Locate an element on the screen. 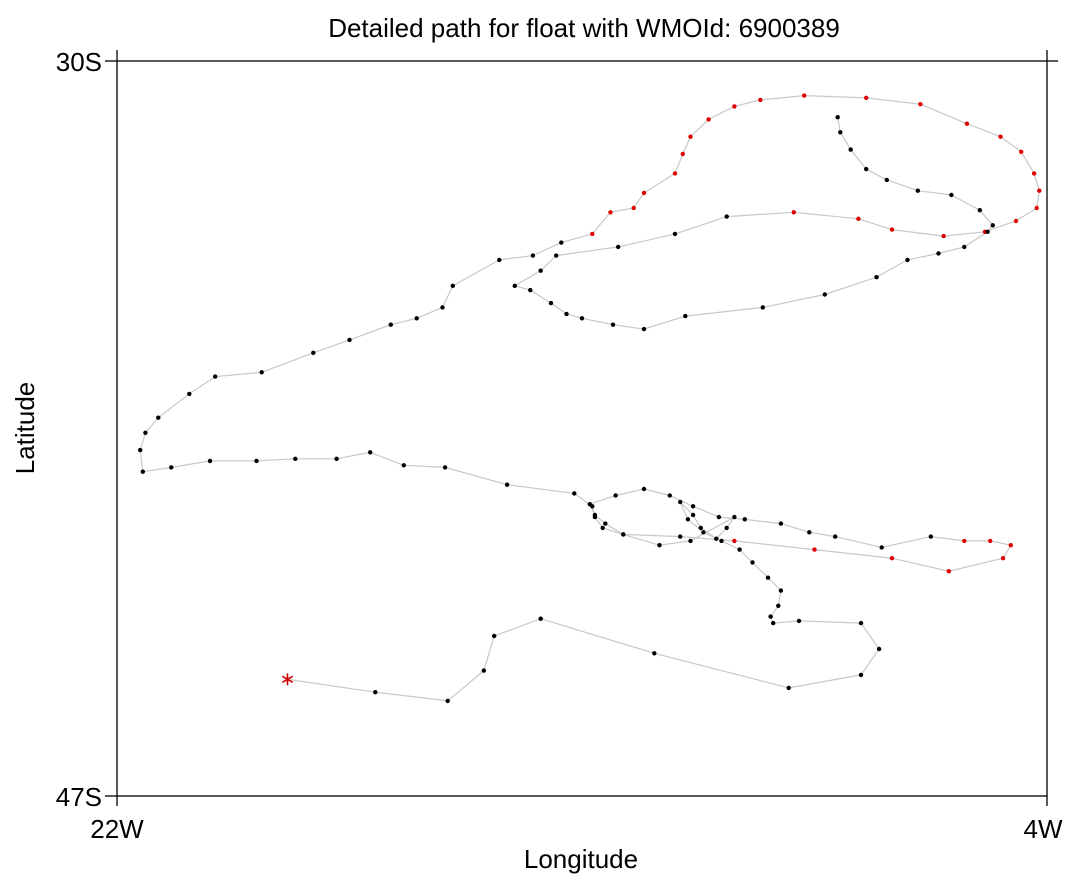 This screenshot has height=881, width=1081. x-tick-label-left: 22W is located at coordinates (117, 829).